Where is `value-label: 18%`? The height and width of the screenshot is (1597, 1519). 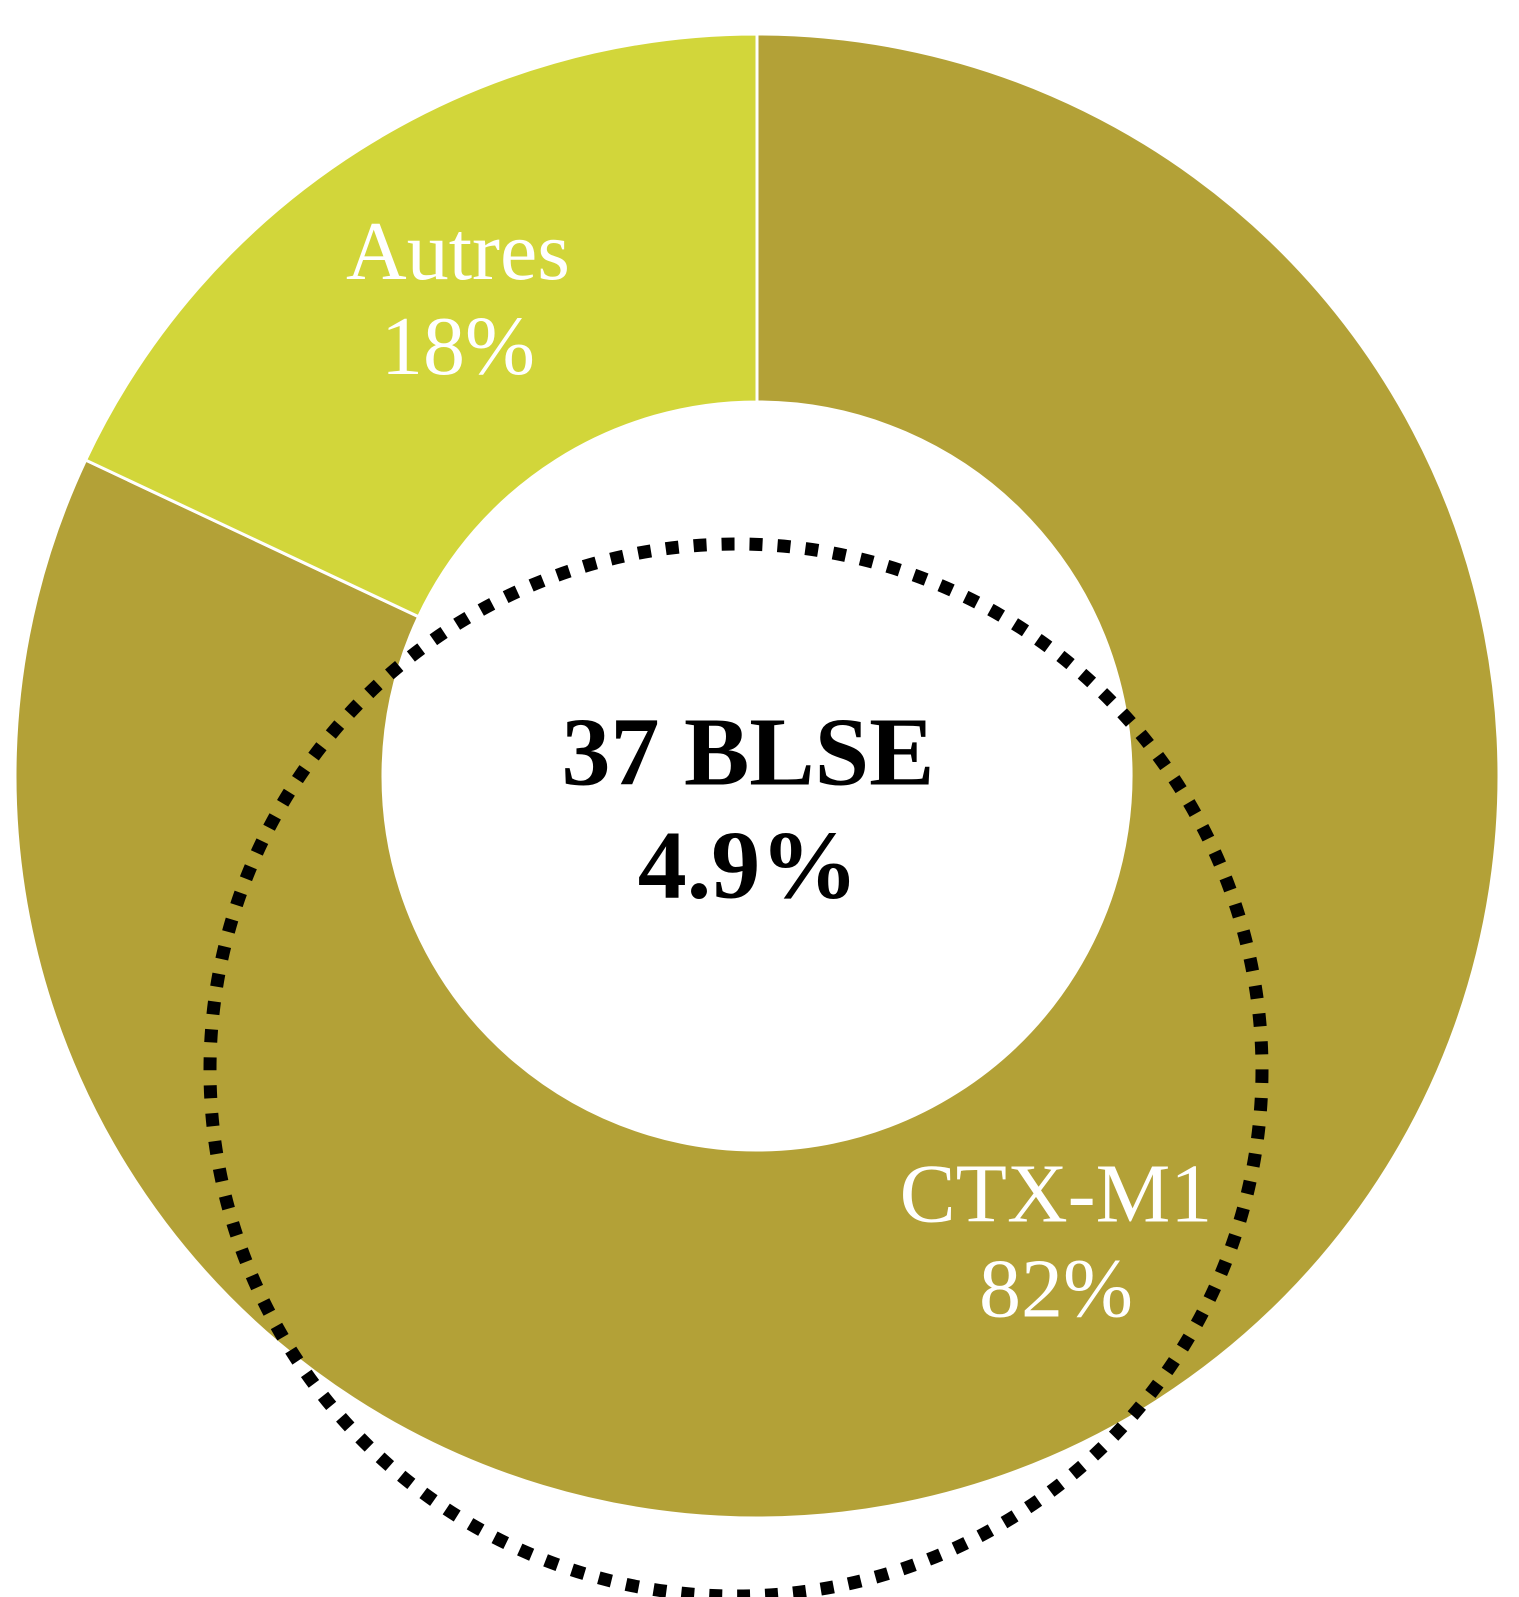
value-label: 18% is located at coordinates (458, 346).